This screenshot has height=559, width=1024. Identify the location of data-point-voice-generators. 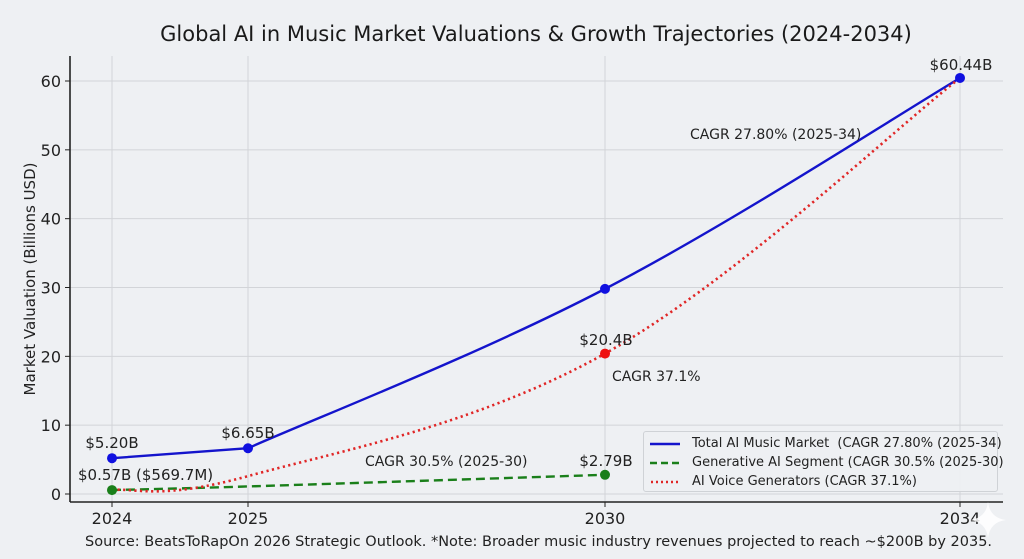
(605, 353).